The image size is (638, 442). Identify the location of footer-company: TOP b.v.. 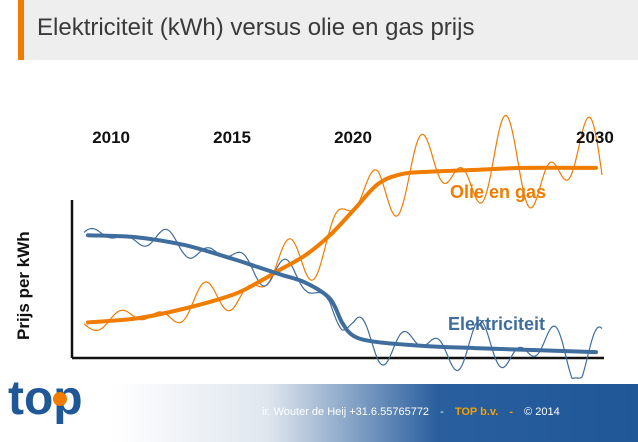
(476, 412).